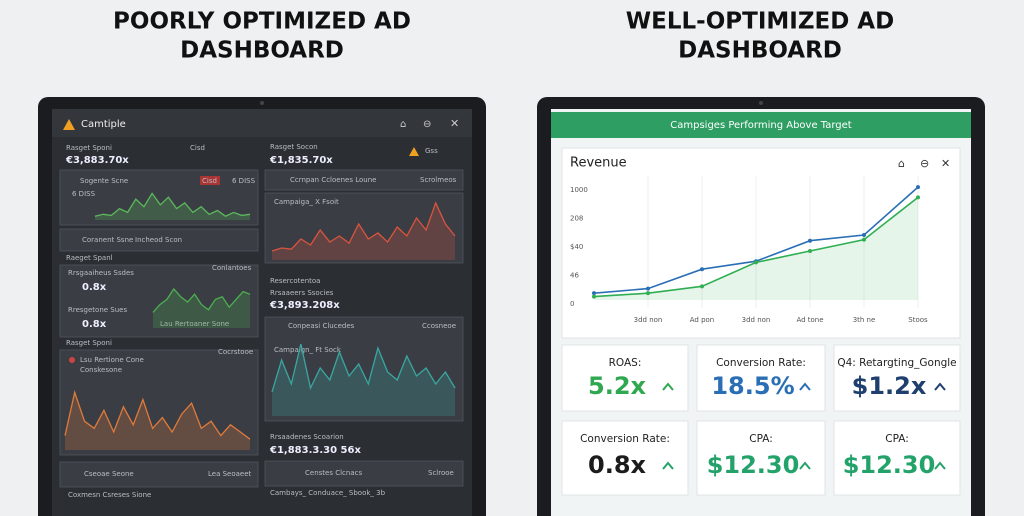 The image size is (1024, 516). Describe the element at coordinates (304, 305) in the screenshot. I see `value: €3,893.208x` at that location.